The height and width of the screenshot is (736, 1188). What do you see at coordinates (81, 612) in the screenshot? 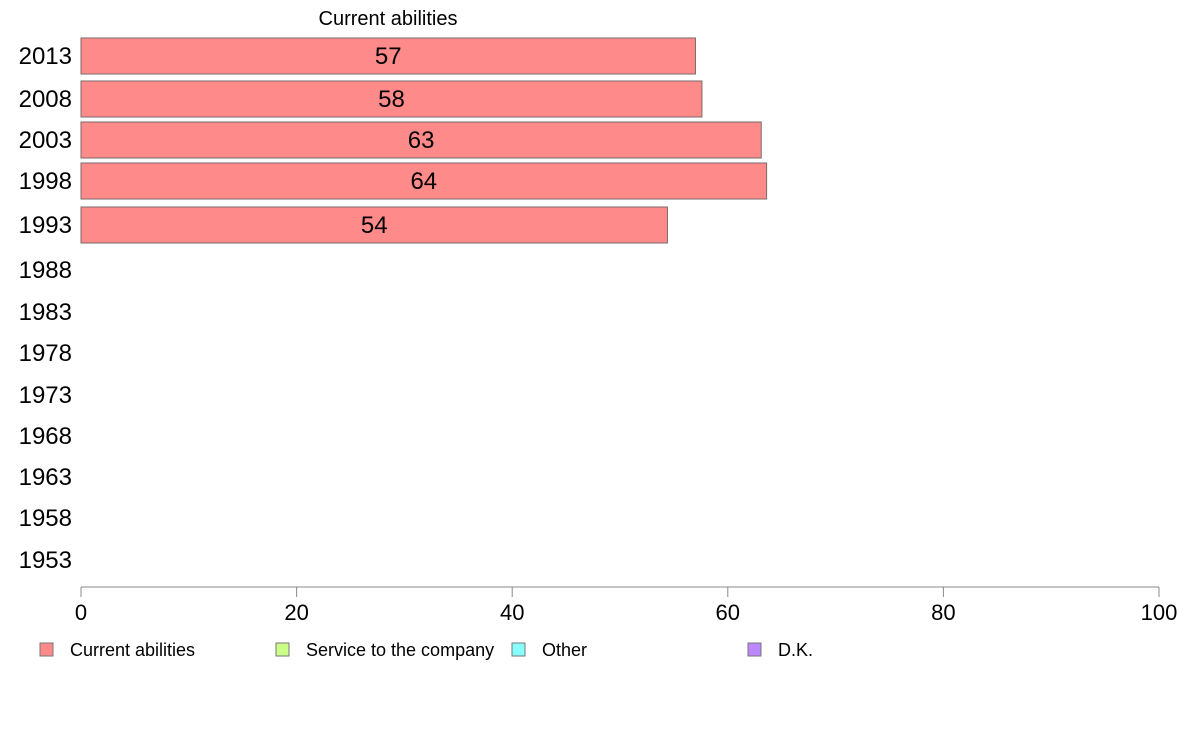
I see `x-tick-label: 0` at bounding box center [81, 612].